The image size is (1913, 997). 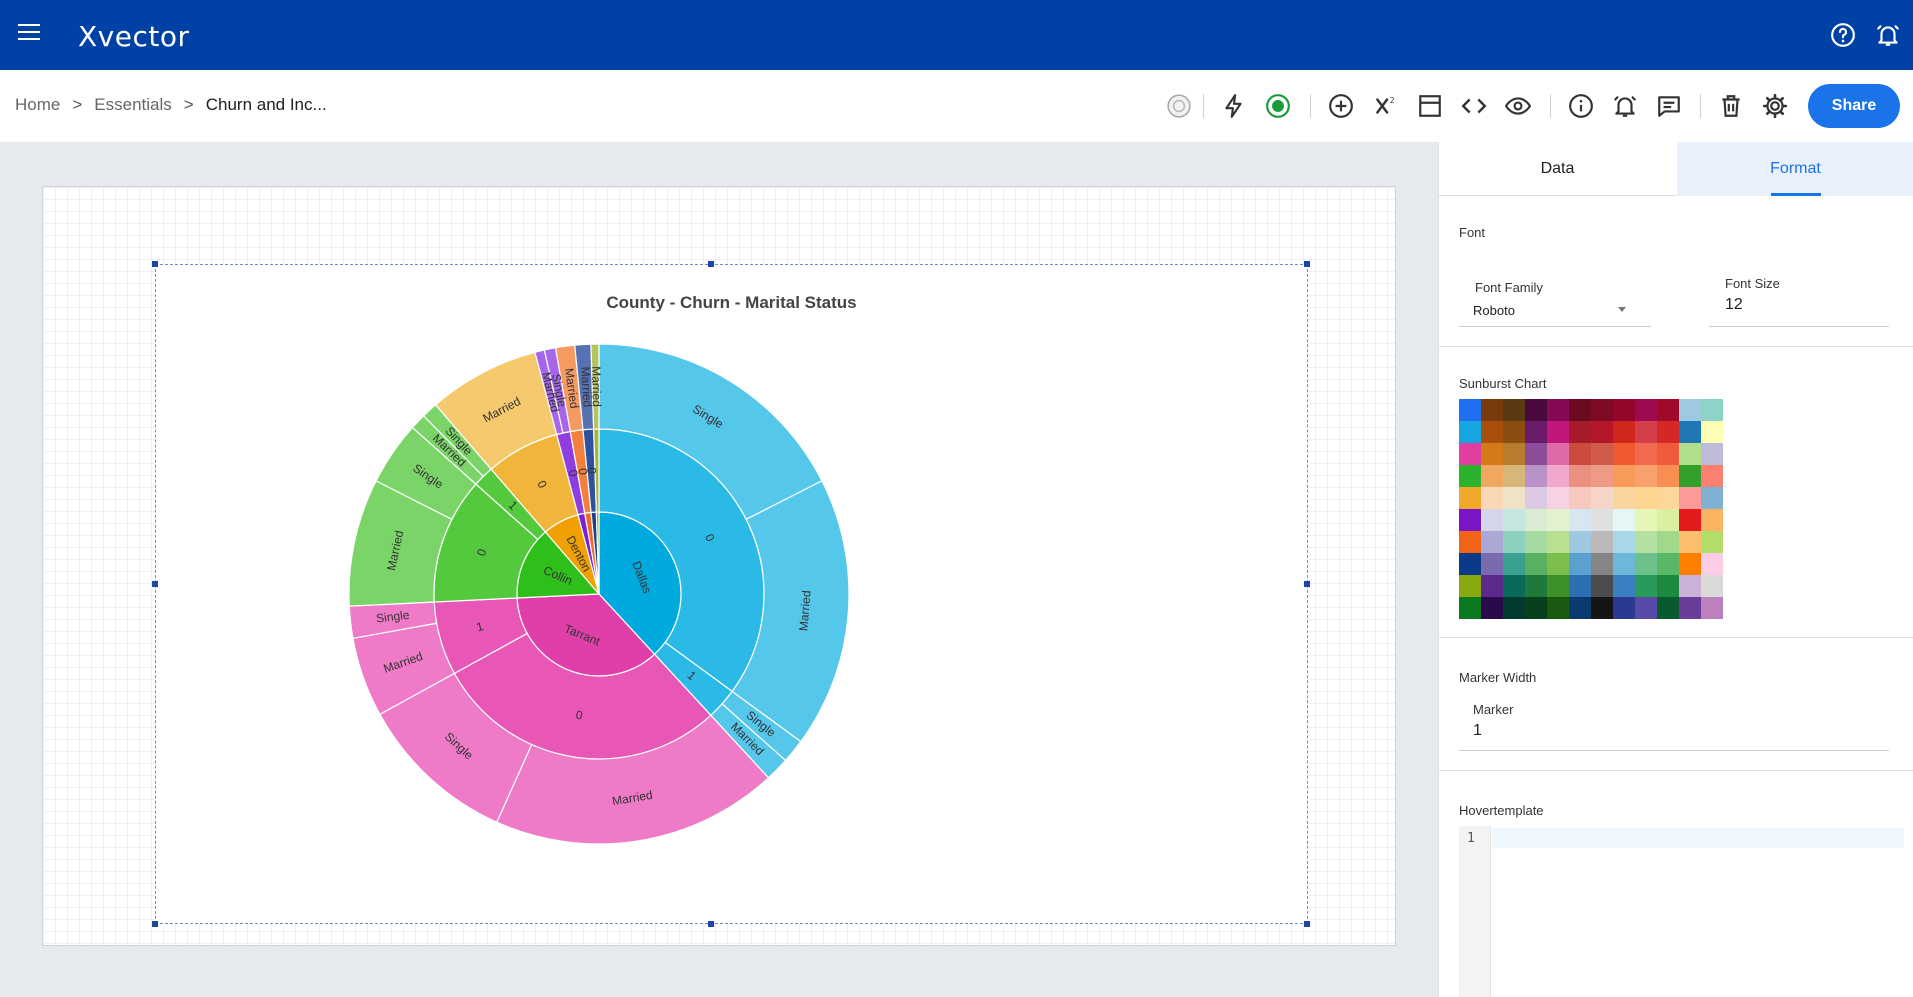 What do you see at coordinates (29, 33) in the screenshot?
I see `hamburger-menu-icon` at bounding box center [29, 33].